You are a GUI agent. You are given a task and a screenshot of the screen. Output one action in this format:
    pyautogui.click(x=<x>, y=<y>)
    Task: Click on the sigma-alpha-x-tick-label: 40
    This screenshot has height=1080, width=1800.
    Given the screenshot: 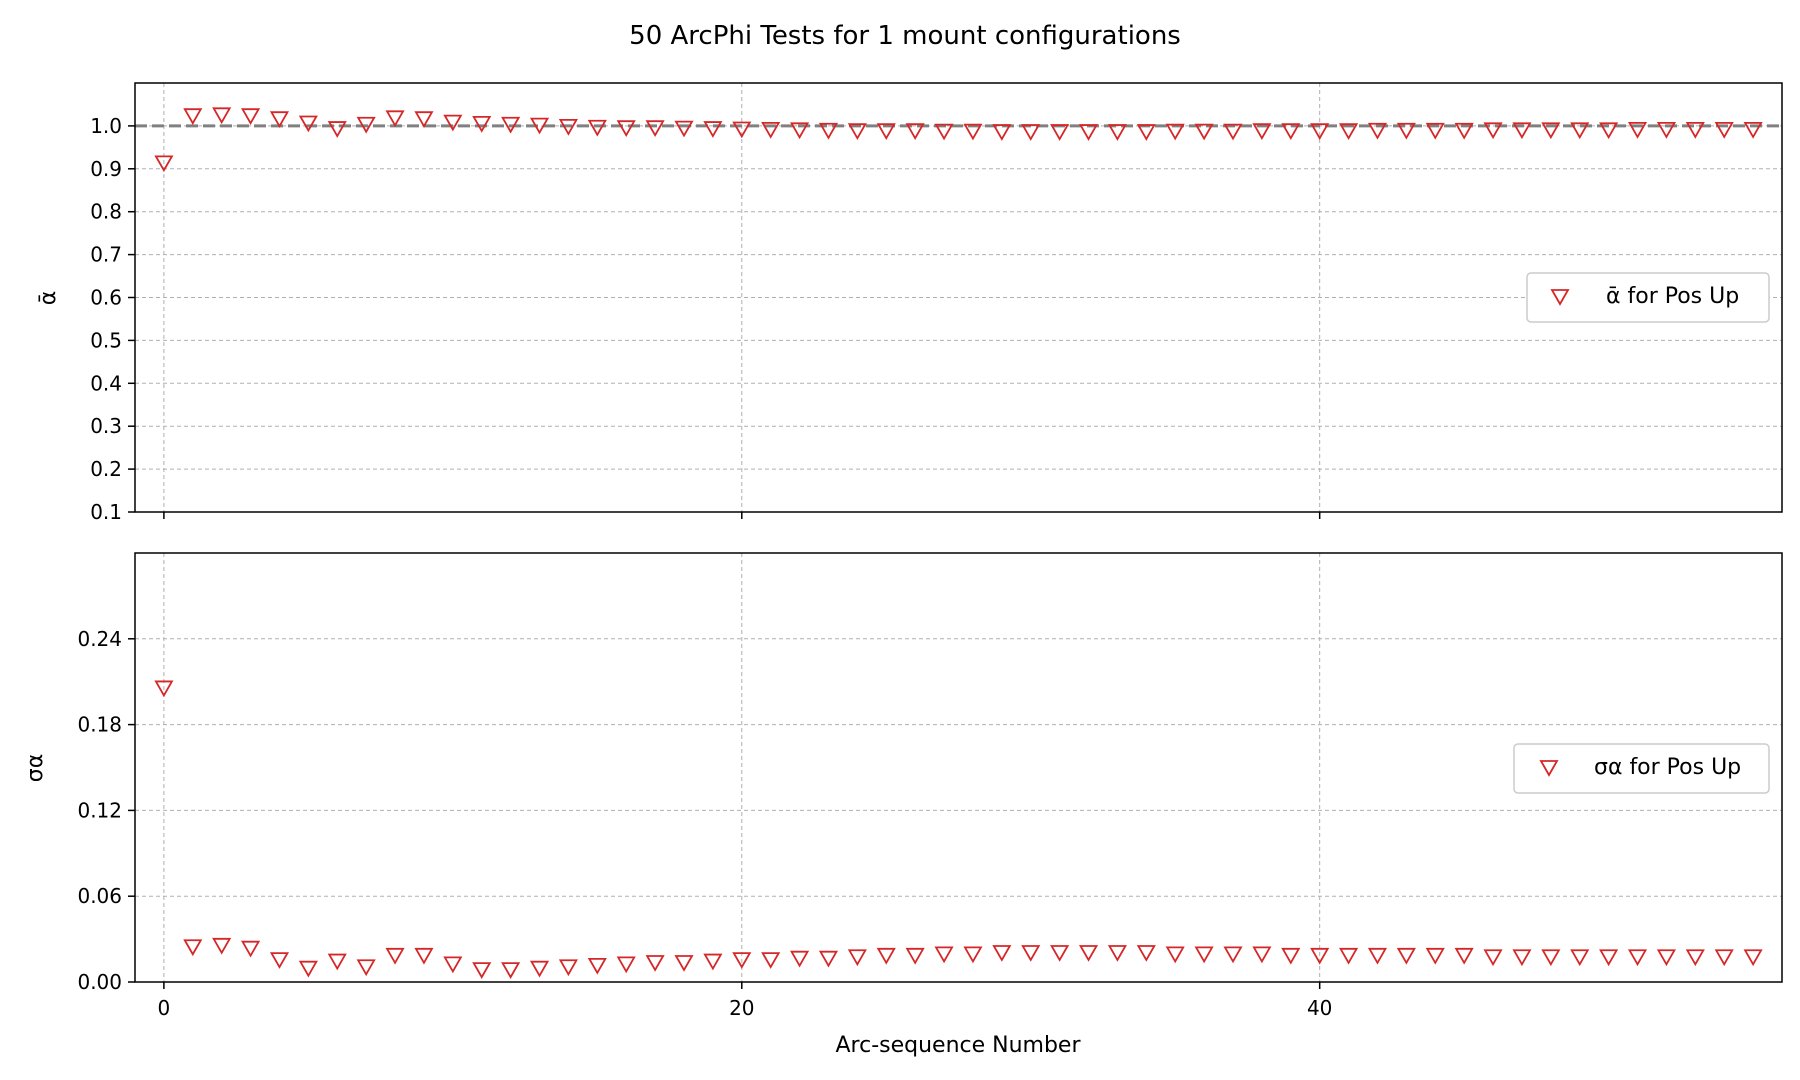 What is the action you would take?
    pyautogui.click(x=1319, y=1008)
    